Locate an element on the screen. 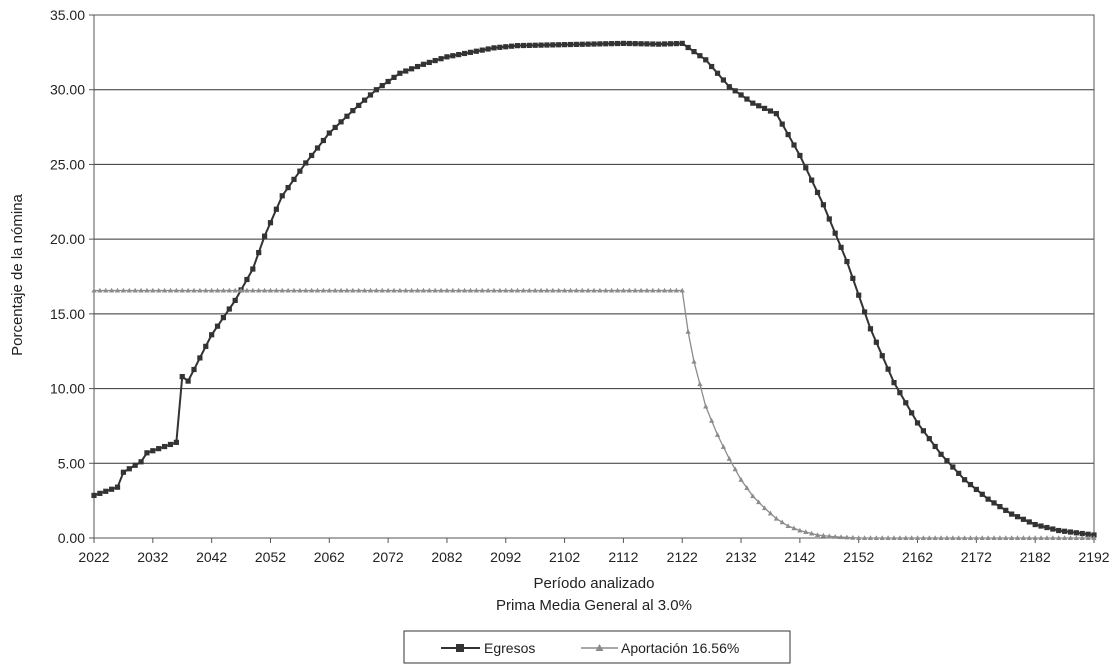 Image resolution: width=1117 pixels, height=665 pixels. x-tick-label: 2102 is located at coordinates (564, 557).